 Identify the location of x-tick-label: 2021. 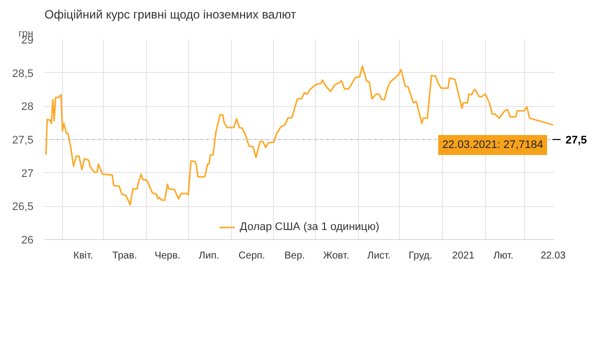
(463, 256).